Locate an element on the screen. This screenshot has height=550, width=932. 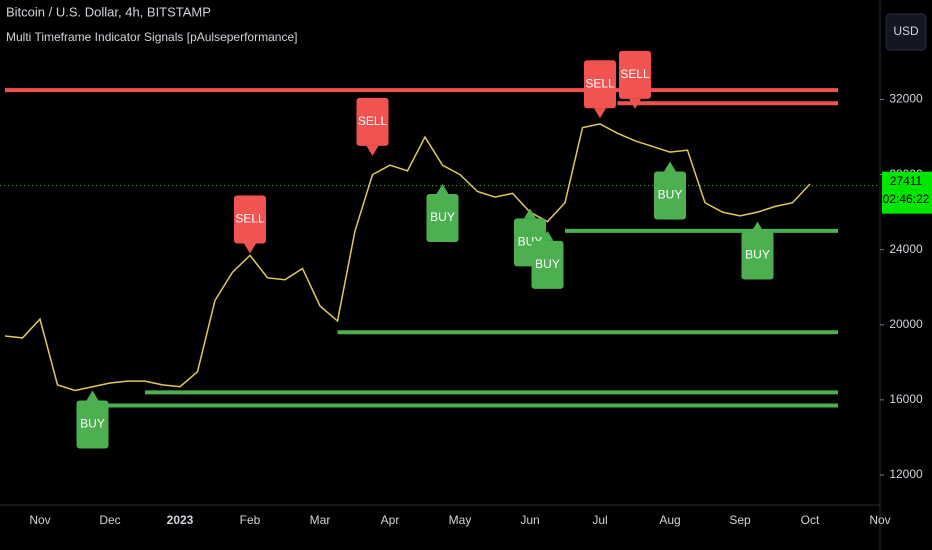
currency: USD is located at coordinates (906, 31).